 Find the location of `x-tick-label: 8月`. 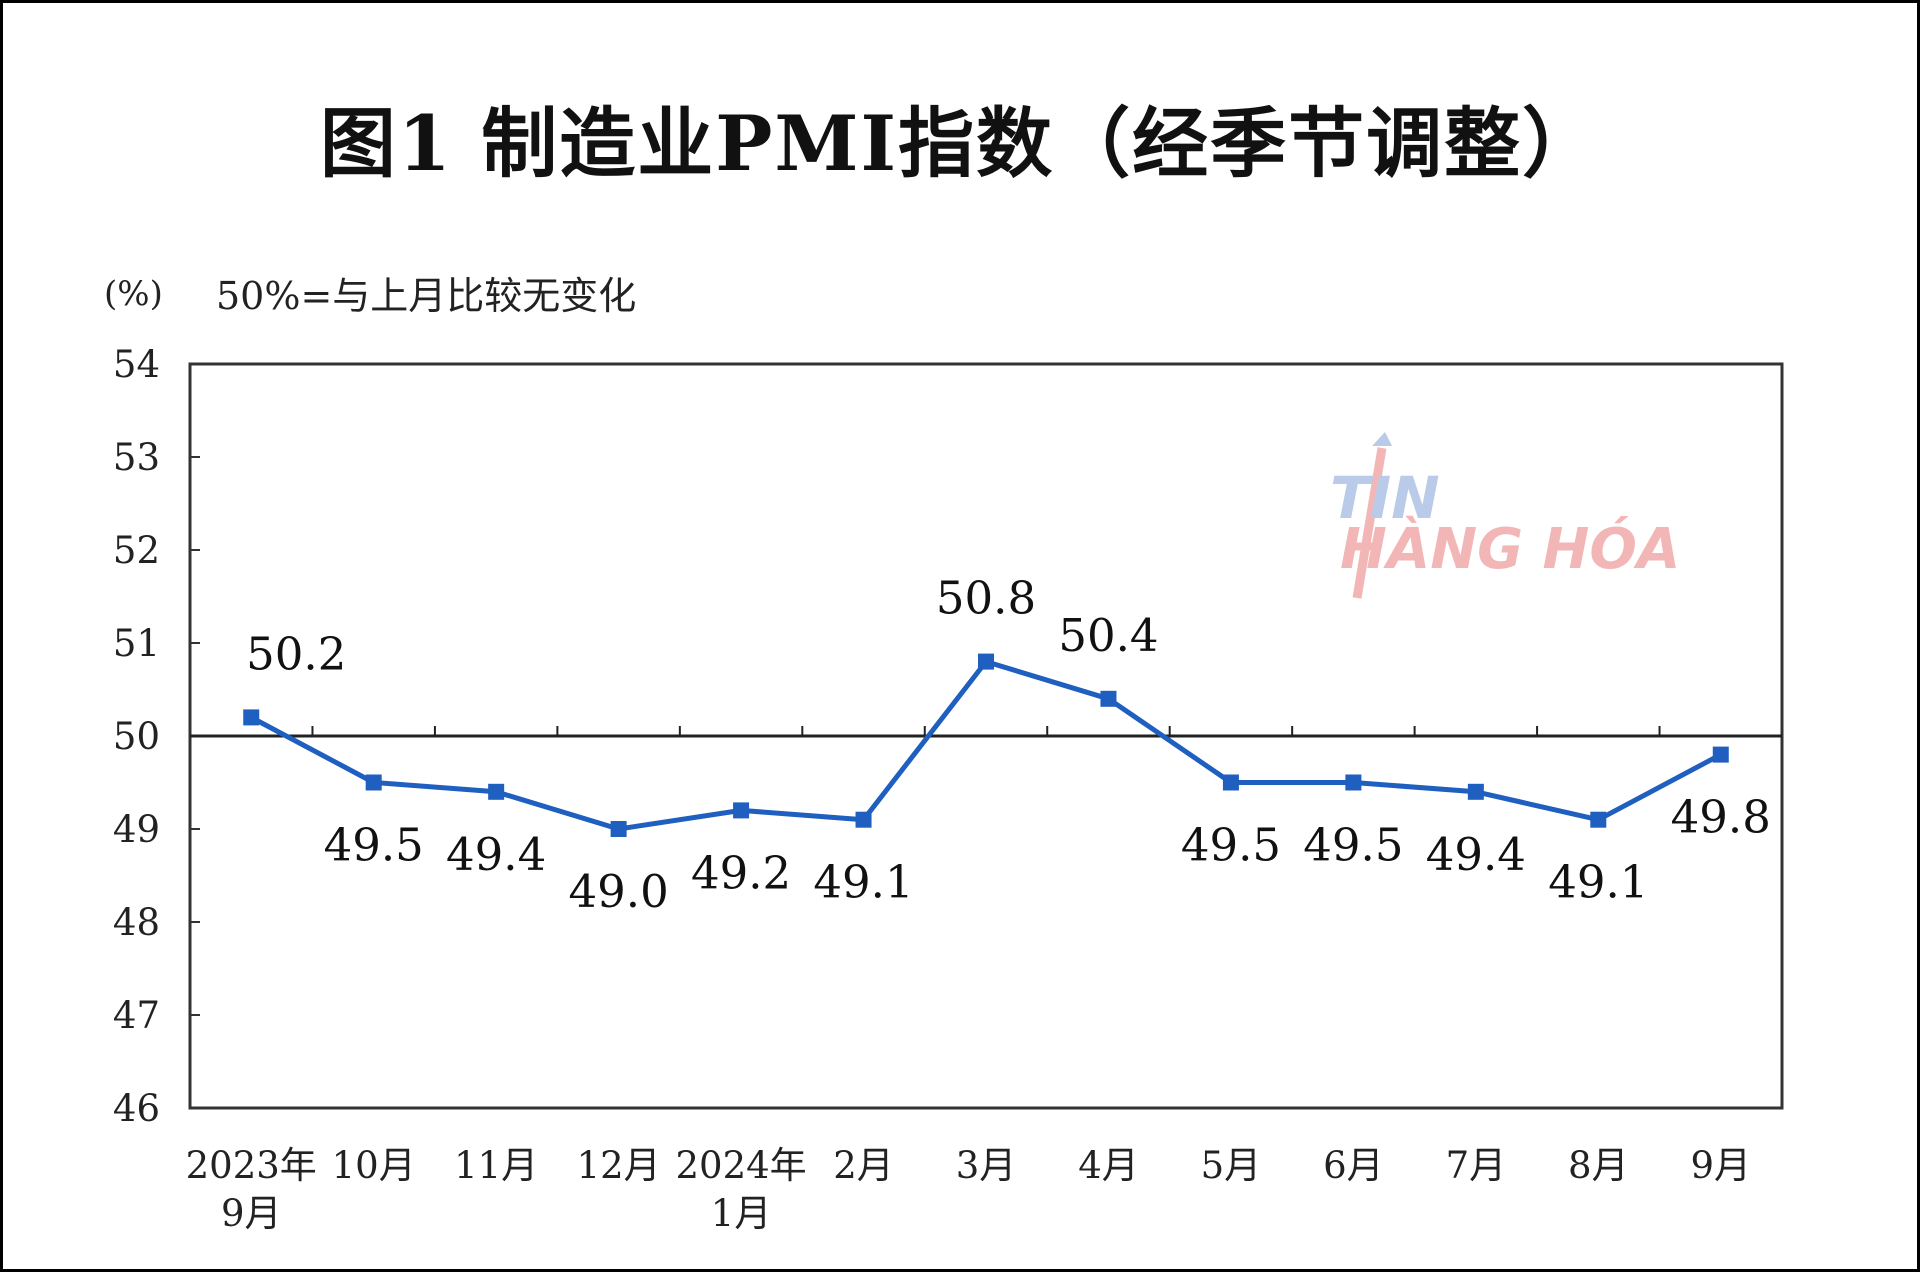

x-tick-label: 8月 is located at coordinates (1598, 1165).